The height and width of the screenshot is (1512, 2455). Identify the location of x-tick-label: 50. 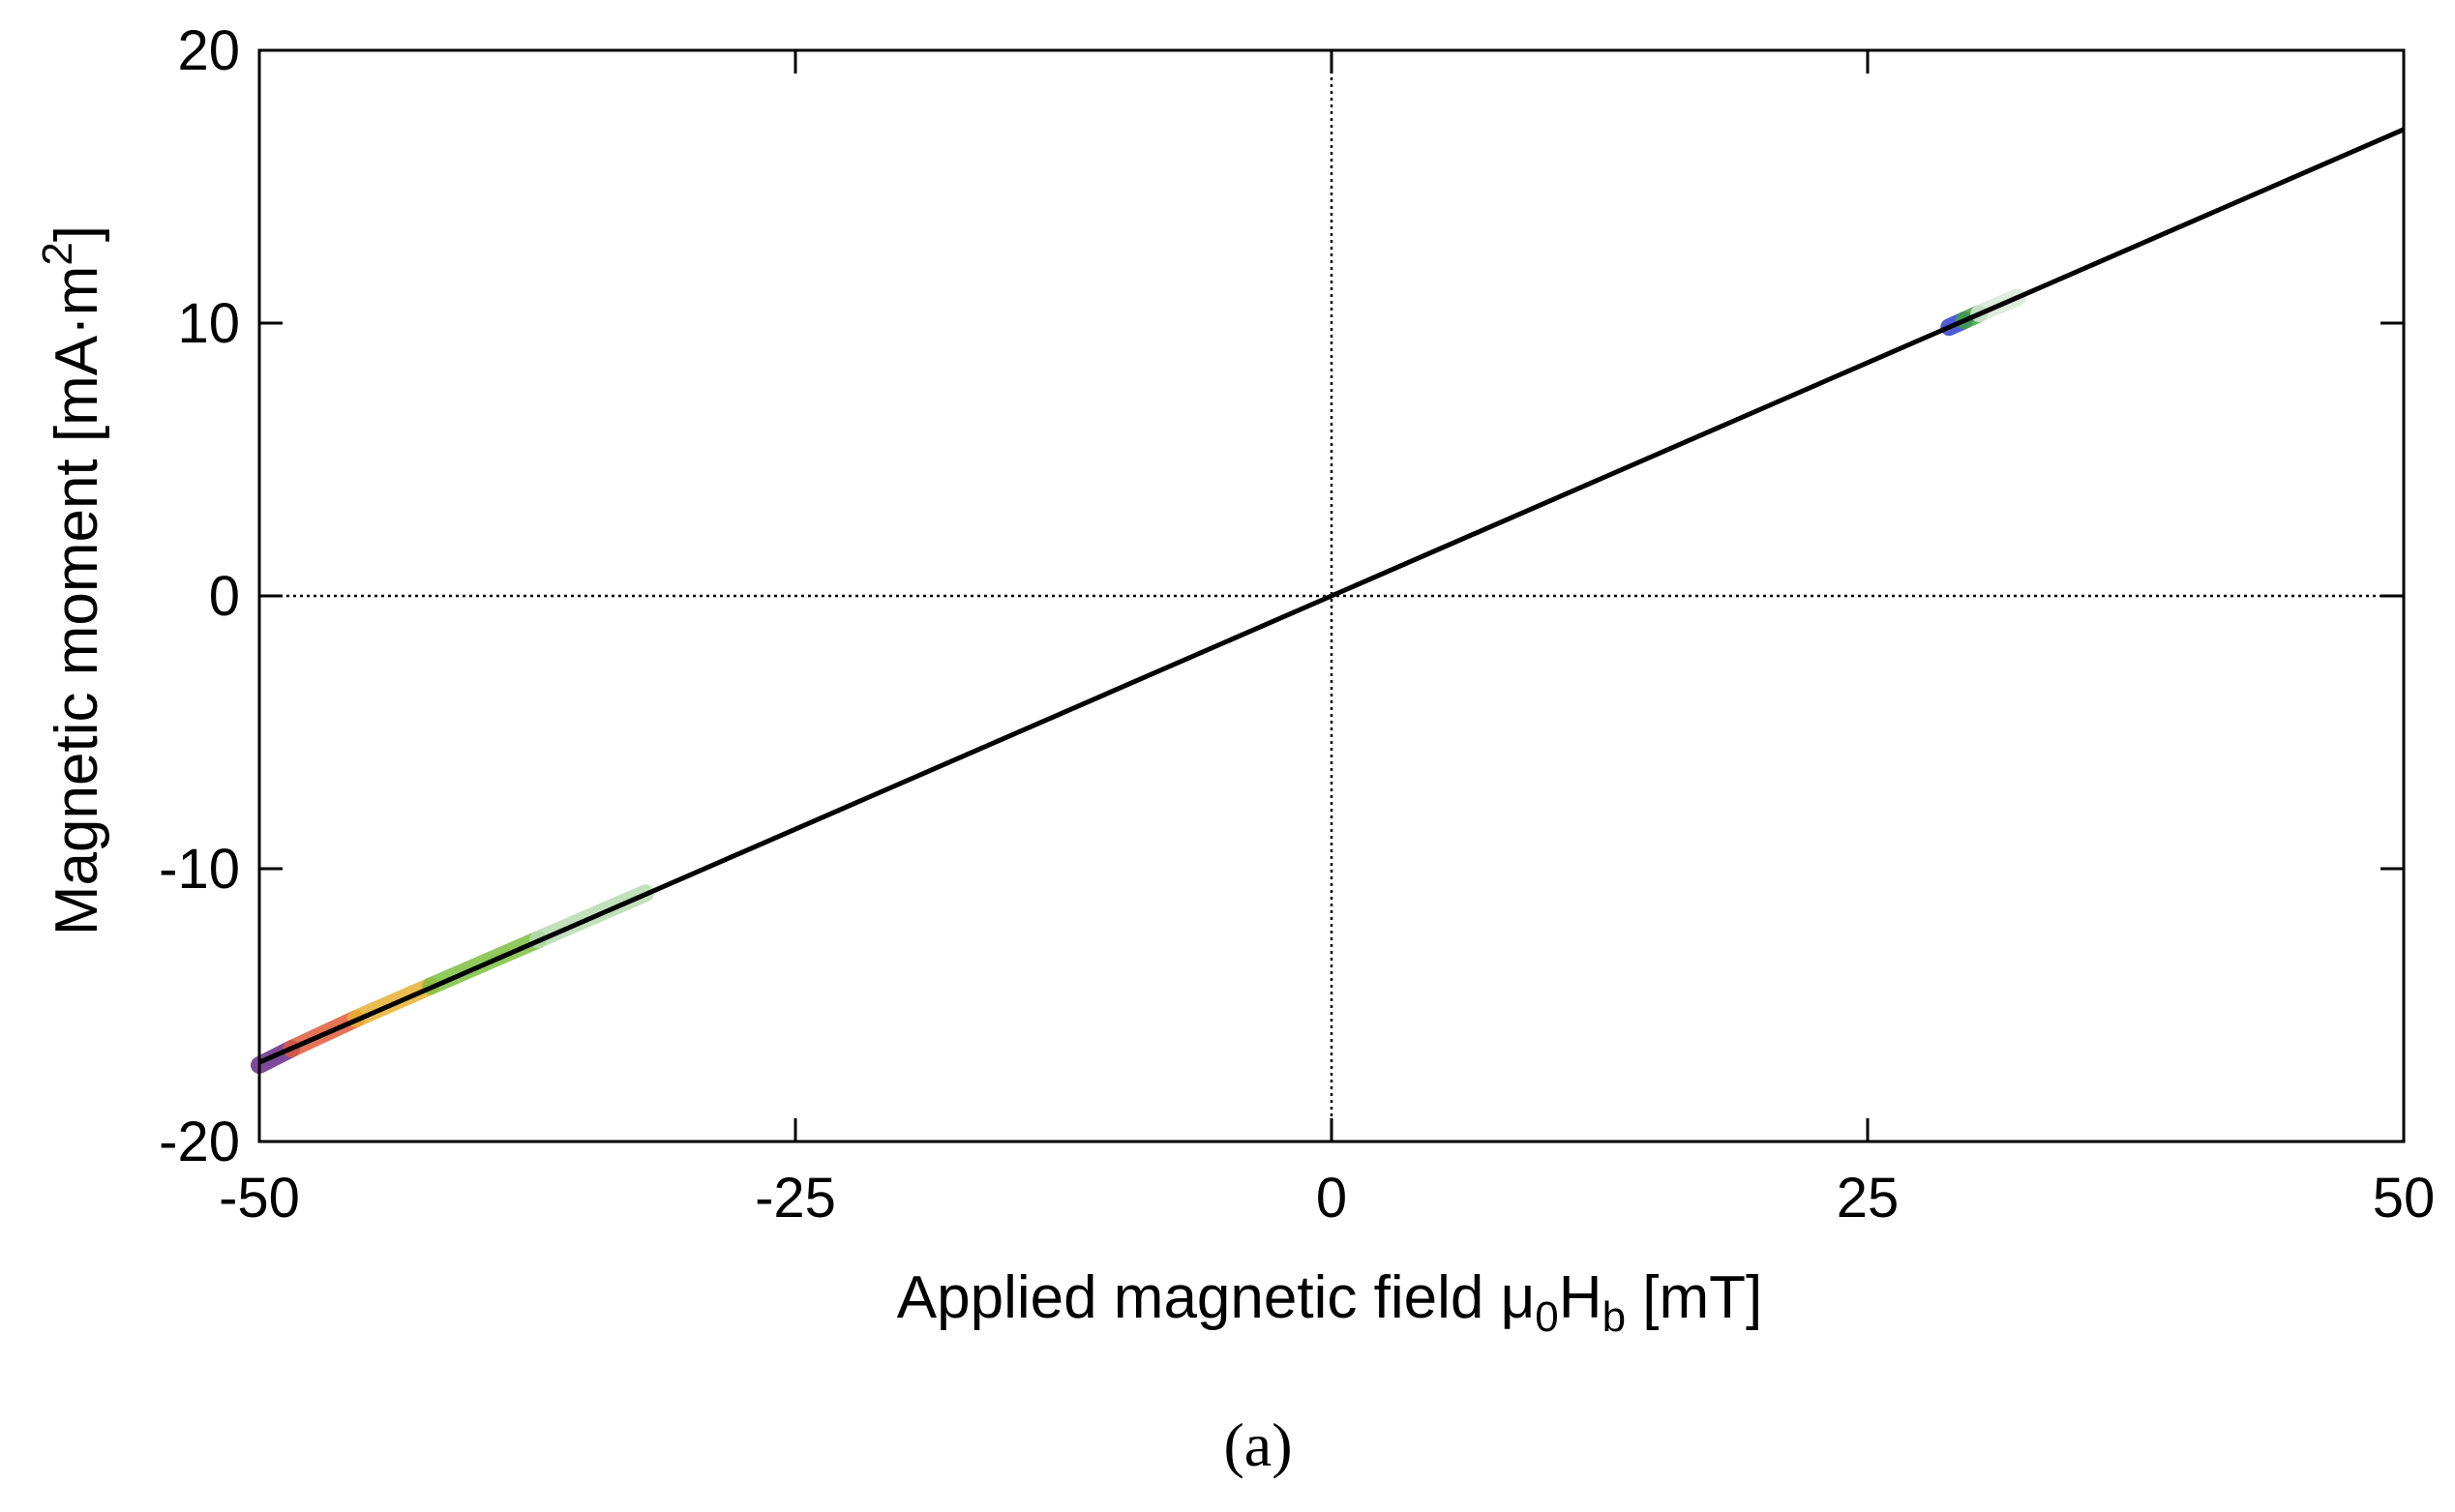
(2404, 1199).